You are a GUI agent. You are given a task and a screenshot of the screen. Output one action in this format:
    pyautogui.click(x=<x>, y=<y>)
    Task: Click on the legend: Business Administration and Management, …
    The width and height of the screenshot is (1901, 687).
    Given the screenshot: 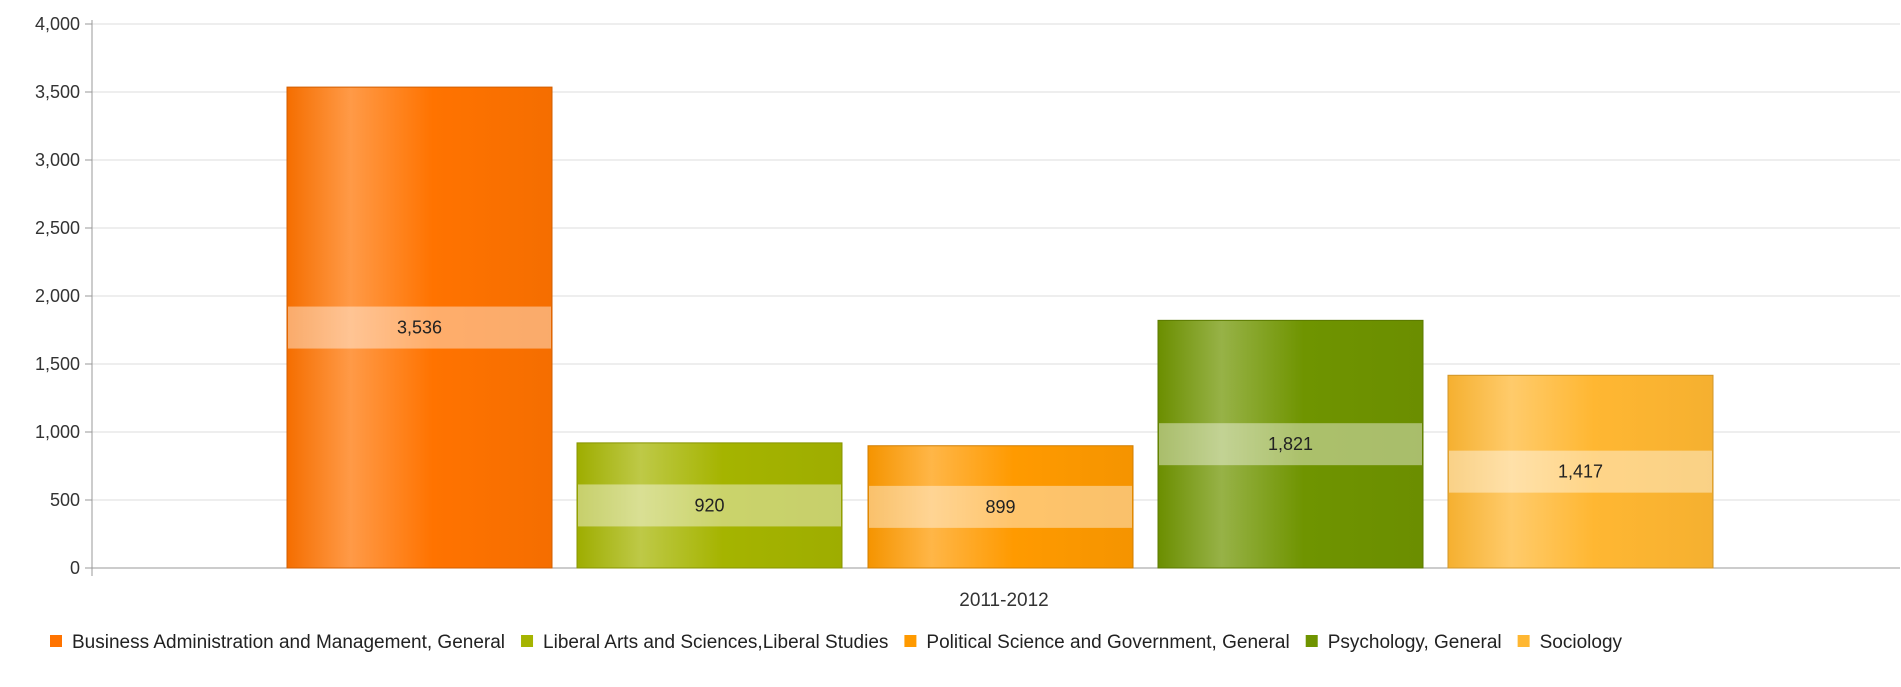 What is the action you would take?
    pyautogui.click(x=836, y=642)
    